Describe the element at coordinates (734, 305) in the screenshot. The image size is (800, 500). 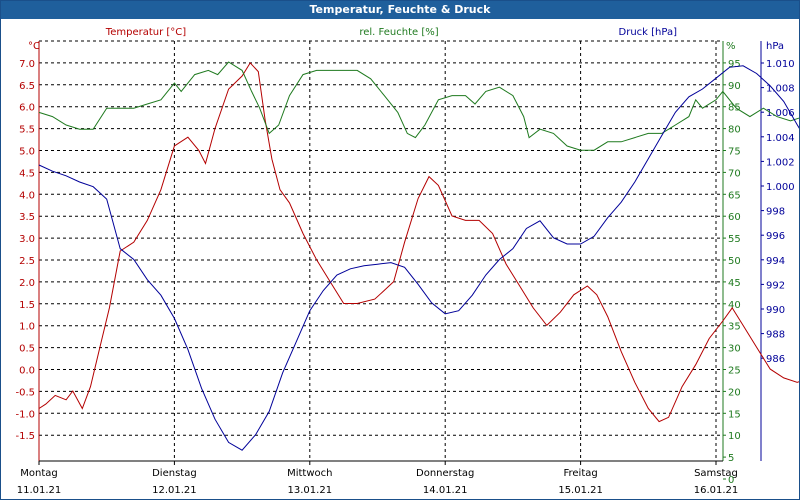
I see `humidity-tick-label: 40` at that location.